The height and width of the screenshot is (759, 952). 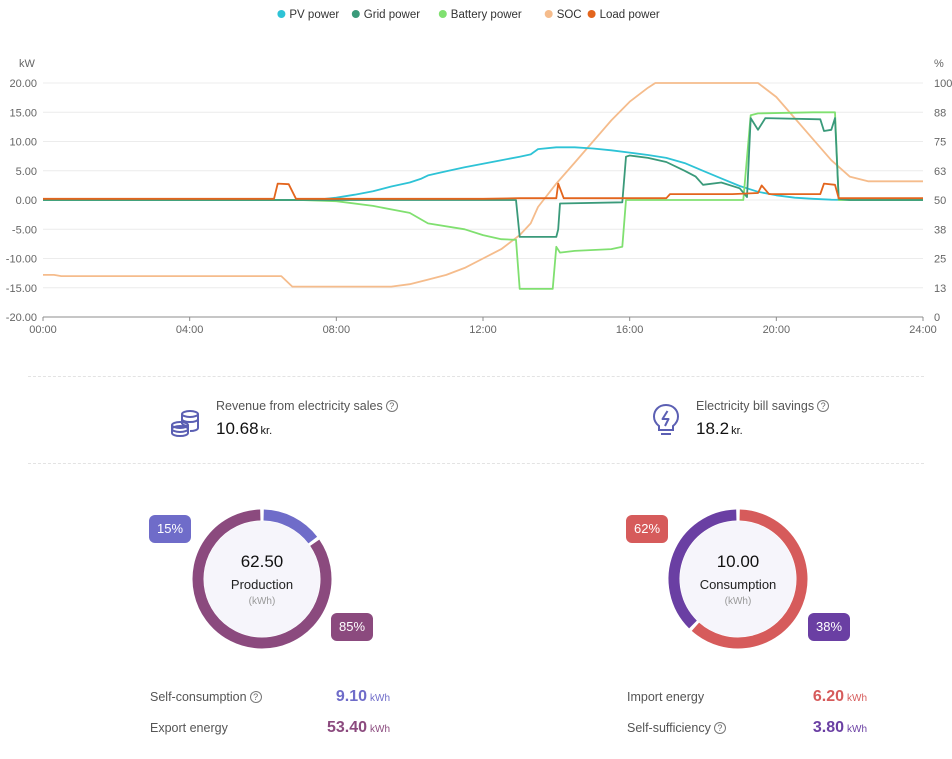 I want to click on production-export-badge: 85%, so click(x=352, y=627).